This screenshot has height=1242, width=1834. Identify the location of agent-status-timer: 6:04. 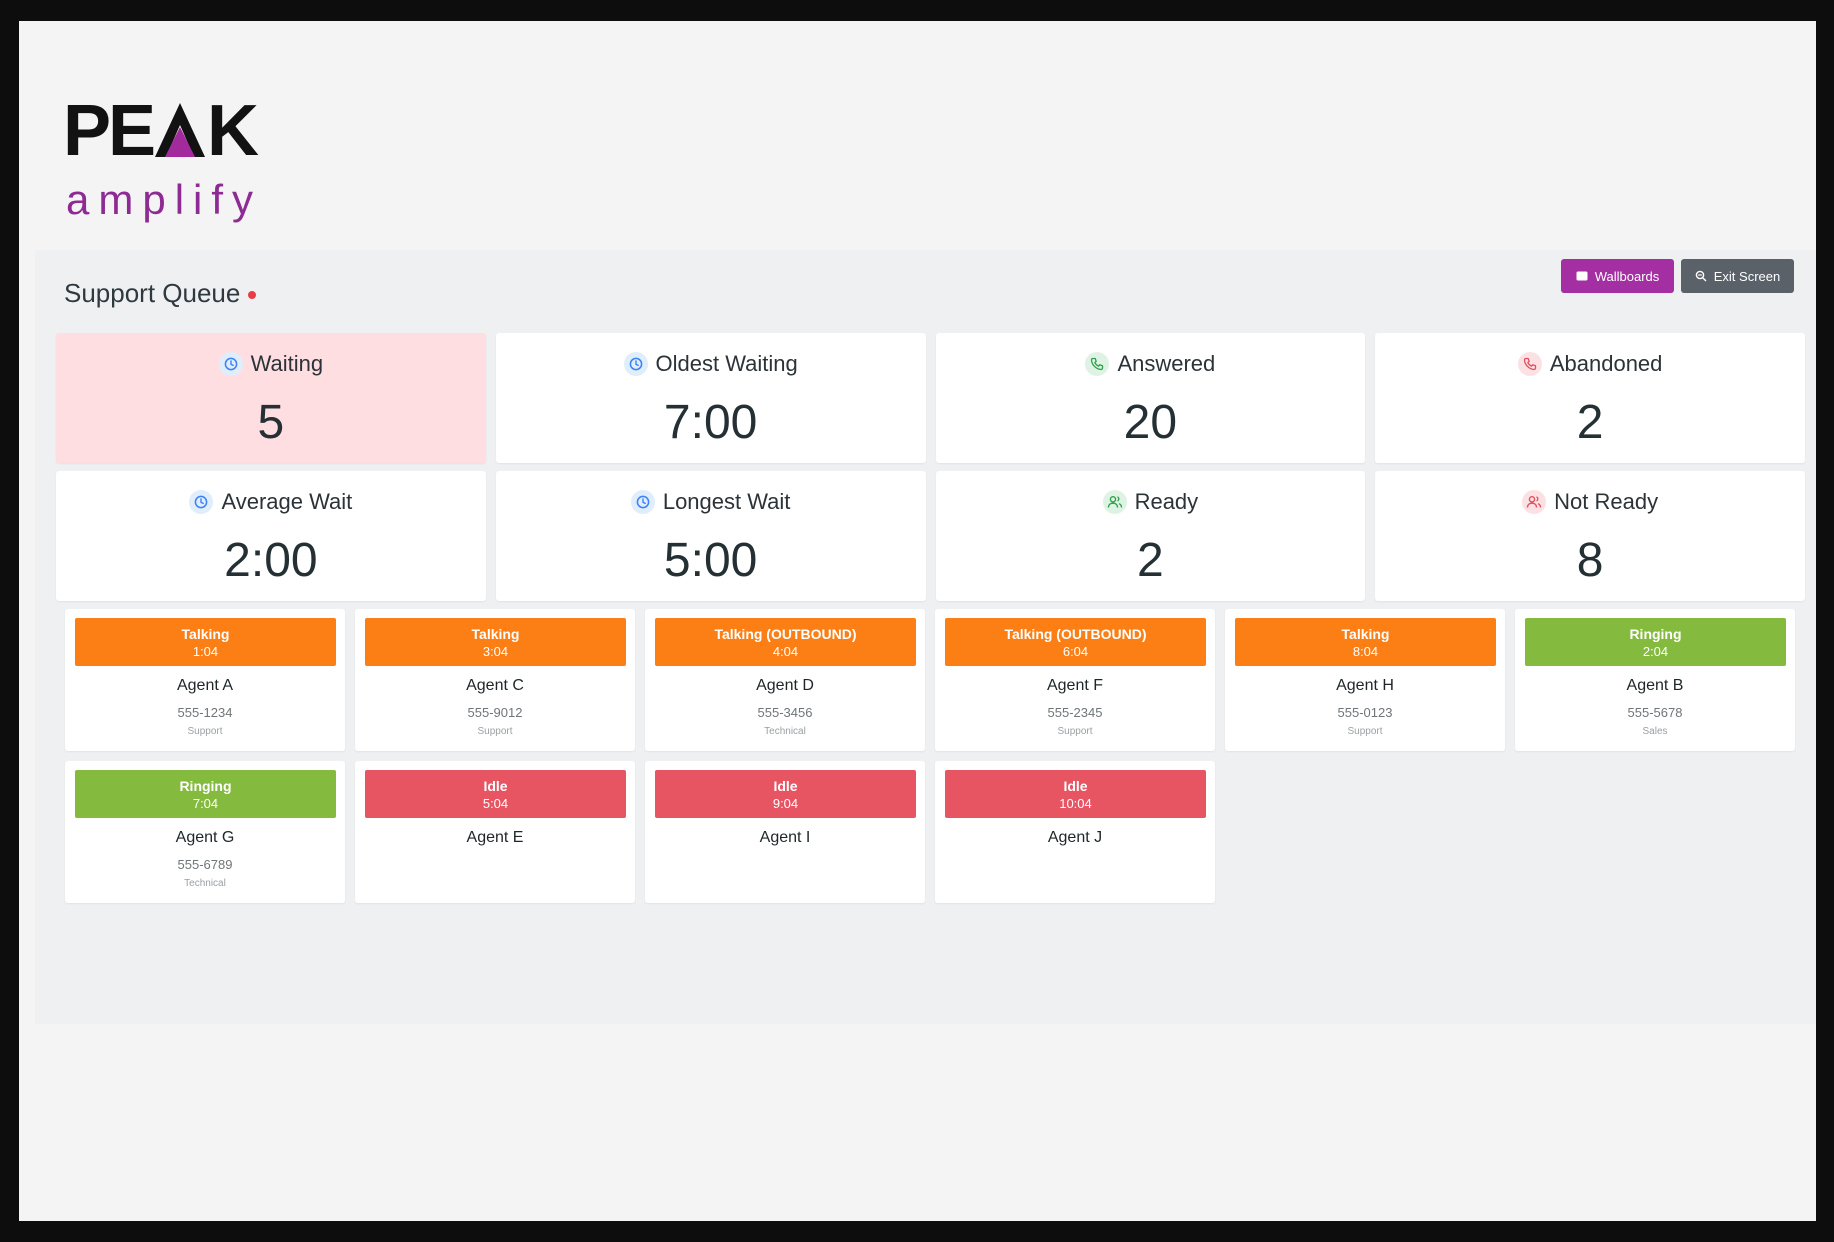
(1075, 651).